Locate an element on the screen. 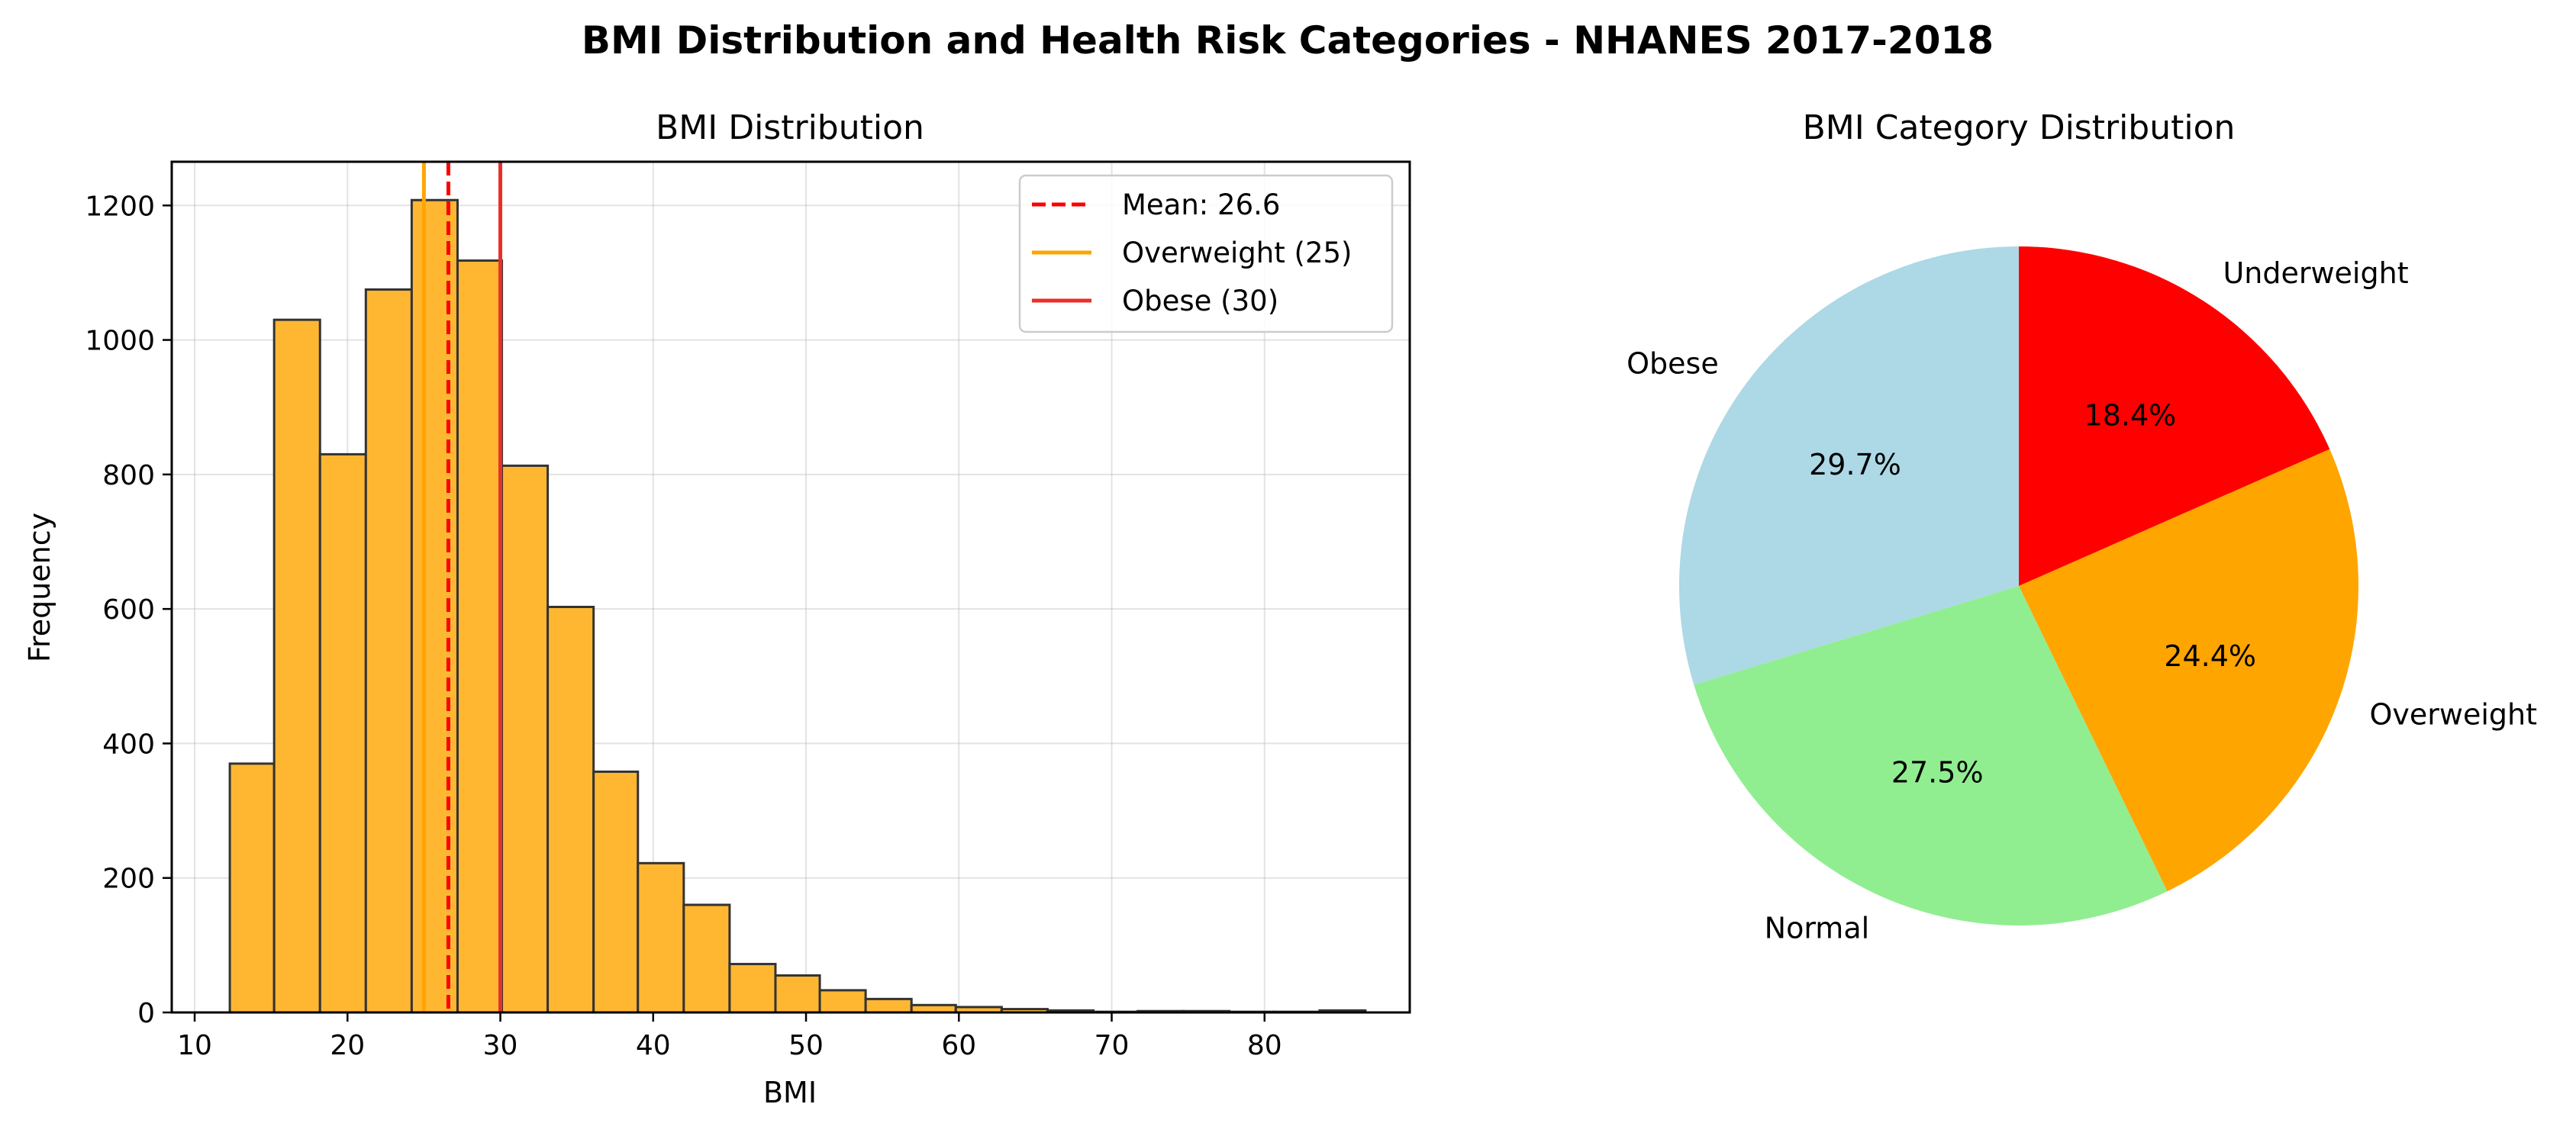  x-tick-label: 70 is located at coordinates (1112, 1045).